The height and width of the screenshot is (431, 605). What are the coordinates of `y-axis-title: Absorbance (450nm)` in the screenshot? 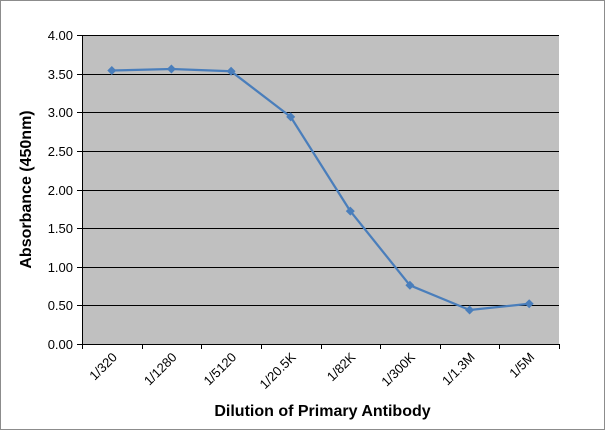 It's located at (26, 189).